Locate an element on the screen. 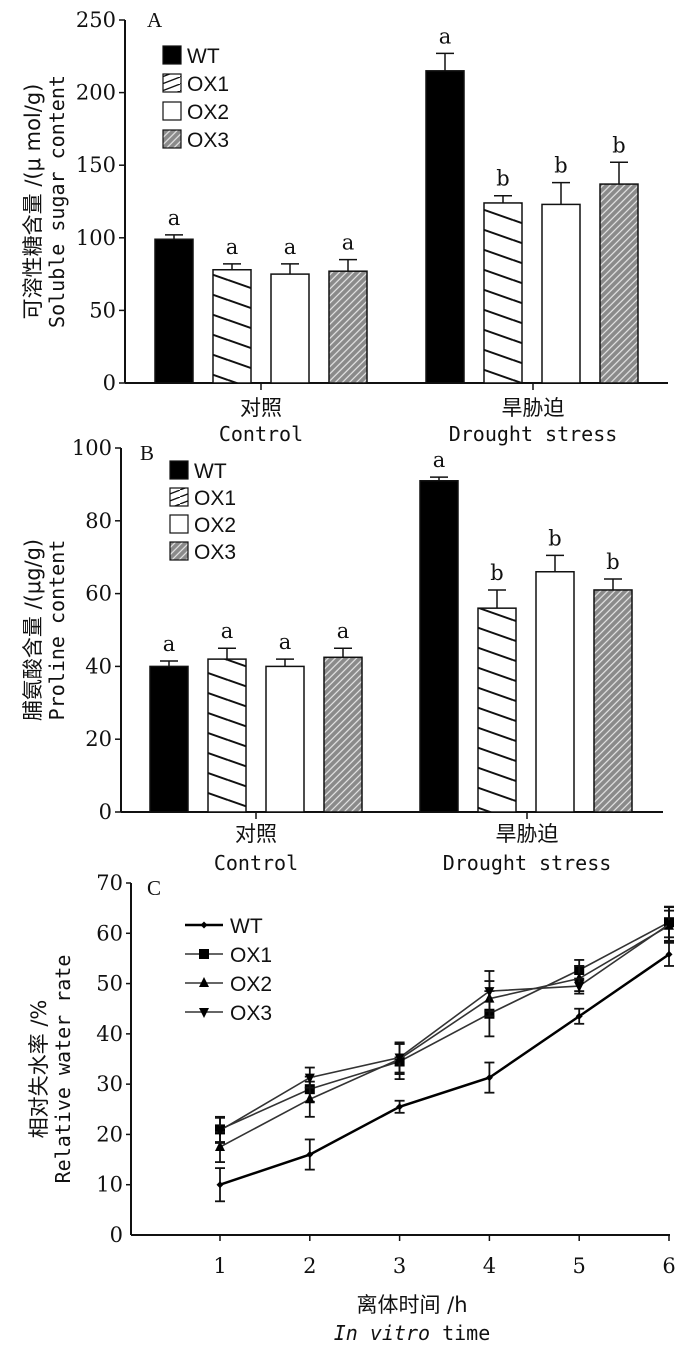 The image size is (700, 1354). series-line-ox1 is located at coordinates (444, 1026).